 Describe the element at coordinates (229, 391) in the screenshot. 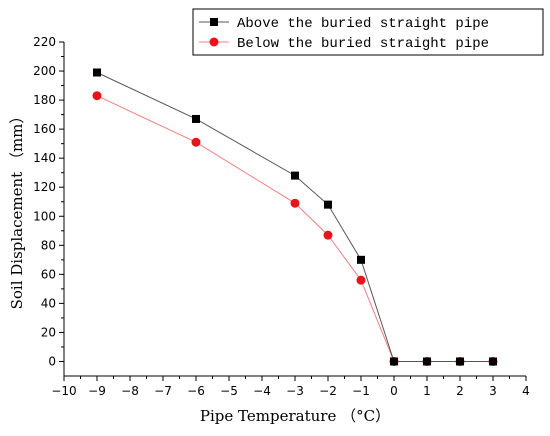

I see `x-tick-label: −5` at that location.